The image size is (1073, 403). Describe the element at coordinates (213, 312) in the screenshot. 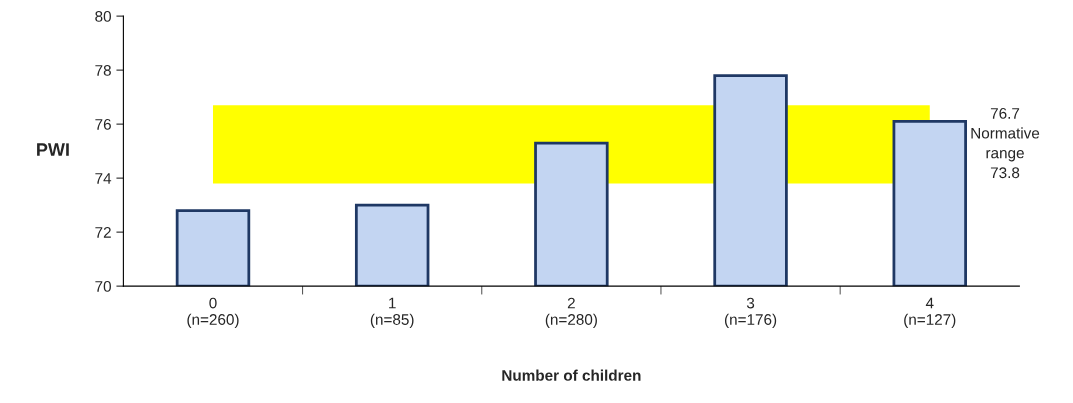

I see `x-tick-label: 0 (n=260)` at that location.